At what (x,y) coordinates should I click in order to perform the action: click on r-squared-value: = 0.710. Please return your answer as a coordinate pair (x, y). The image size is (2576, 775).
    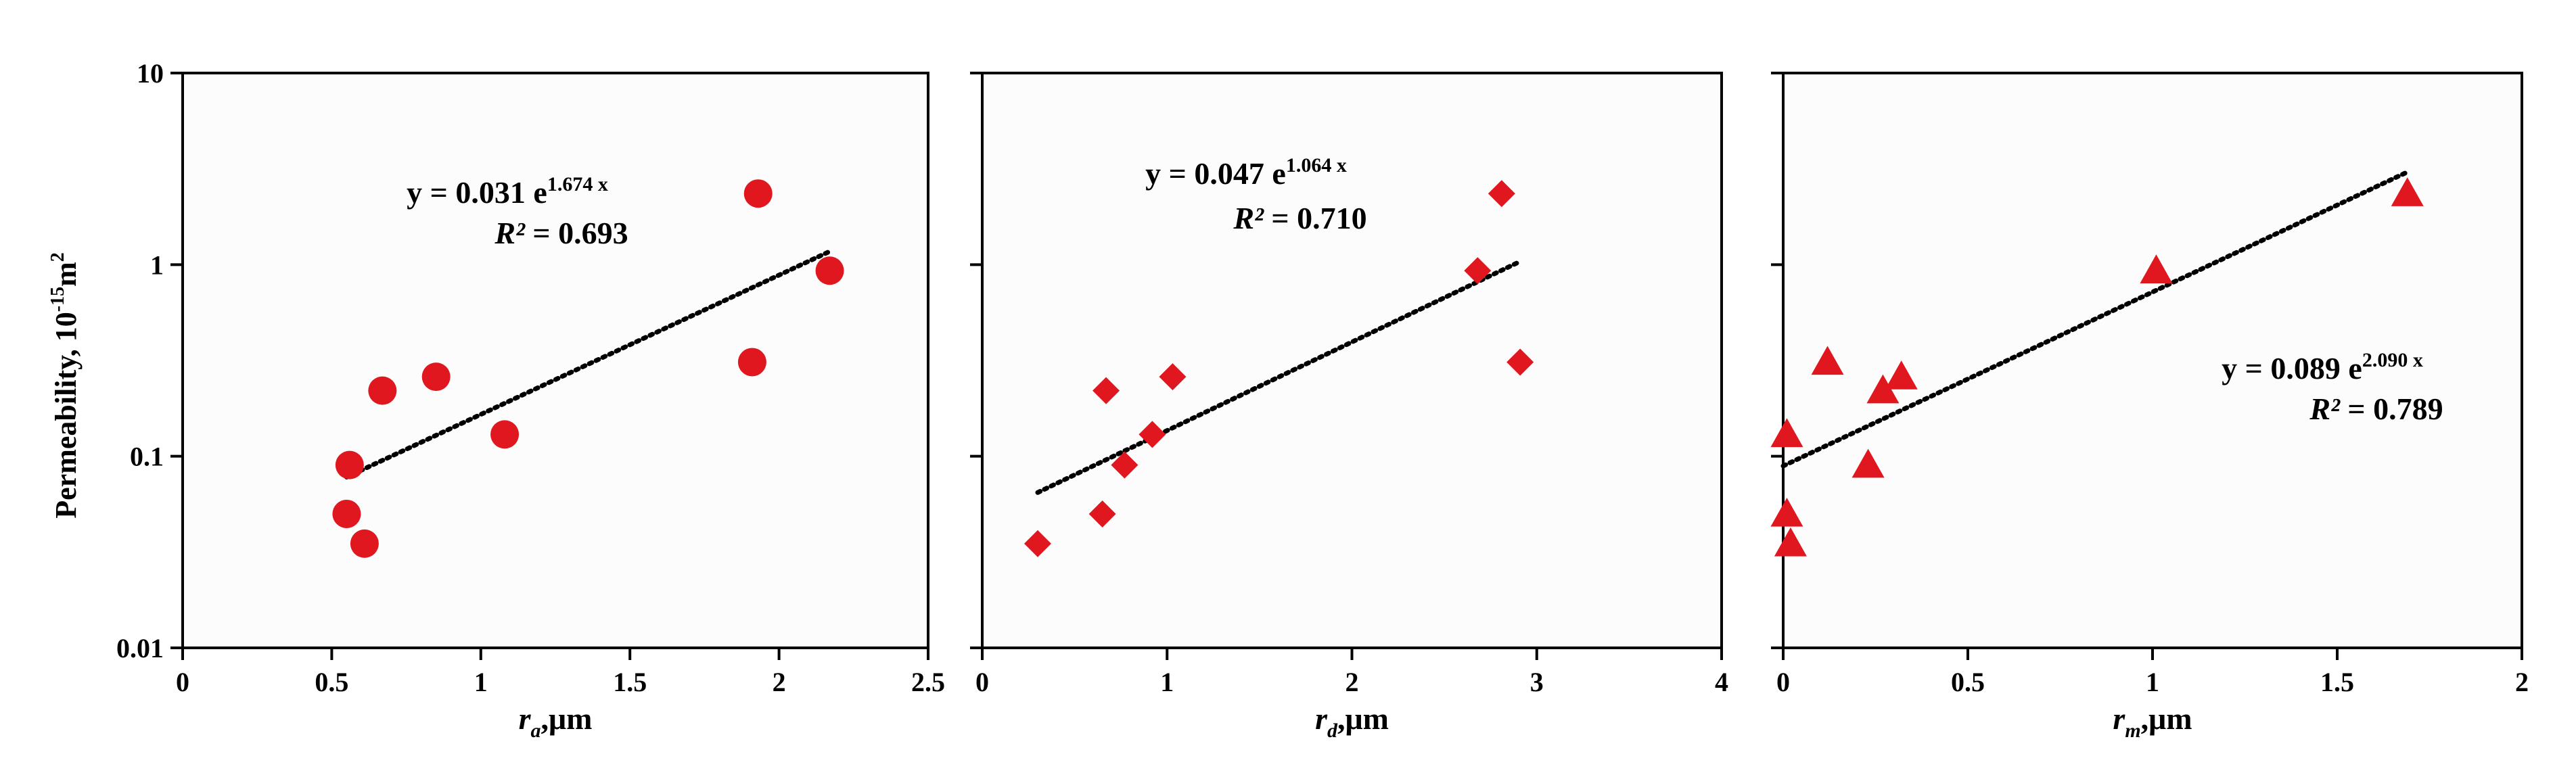
    Looking at the image, I should click on (1315, 218).